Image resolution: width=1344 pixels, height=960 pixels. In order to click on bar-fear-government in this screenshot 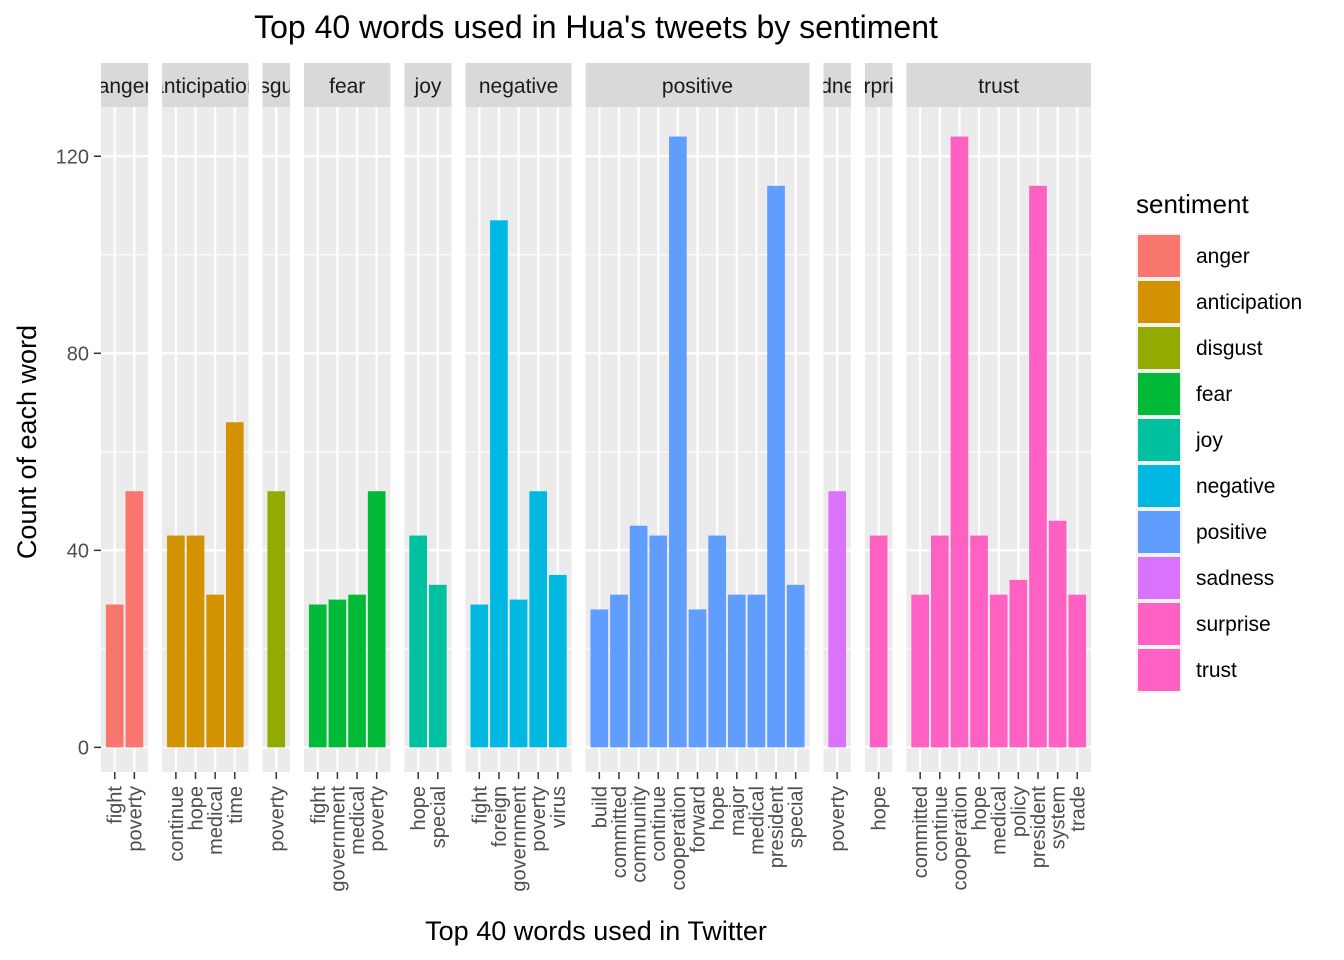, I will do `click(337, 673)`.